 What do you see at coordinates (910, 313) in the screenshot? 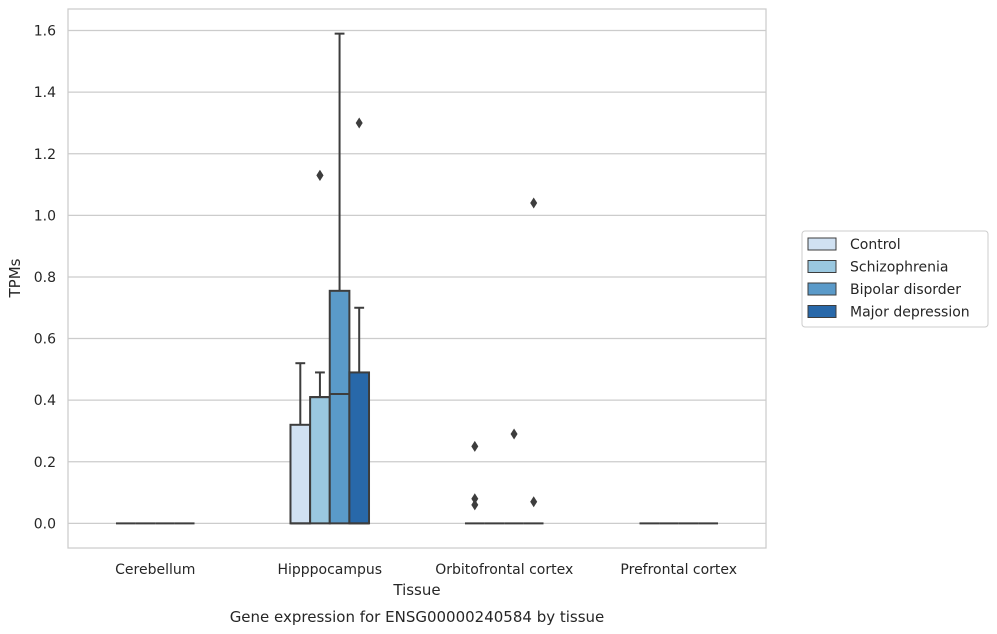
I see `legend-label: Major depression` at bounding box center [910, 313].